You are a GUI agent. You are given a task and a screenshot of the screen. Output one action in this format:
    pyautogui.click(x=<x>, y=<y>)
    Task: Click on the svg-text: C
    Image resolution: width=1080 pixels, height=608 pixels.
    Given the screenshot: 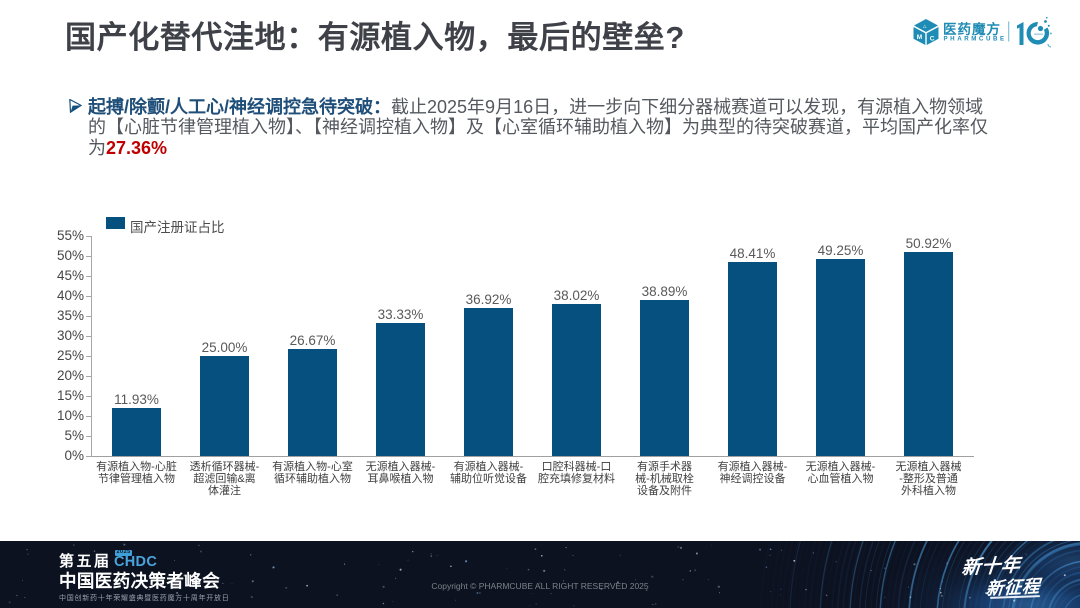 What is the action you would take?
    pyautogui.click(x=932, y=38)
    